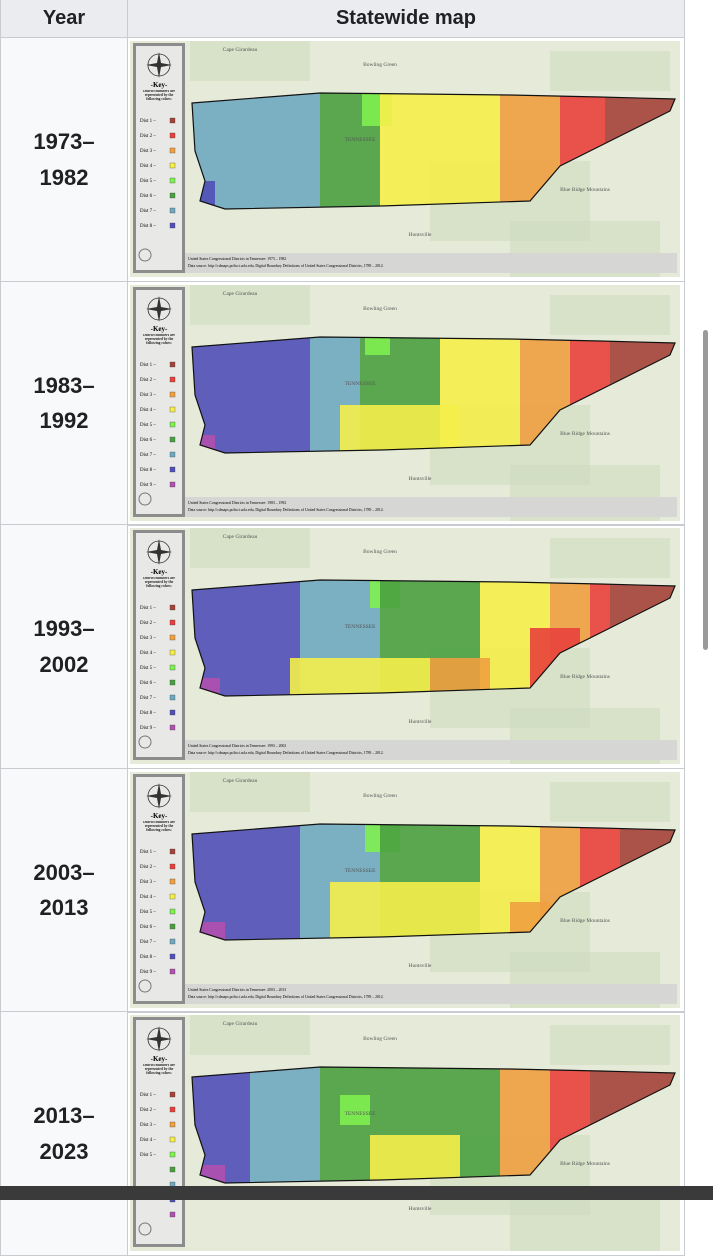 The height and width of the screenshot is (1256, 713). Describe the element at coordinates (64, 19) in the screenshot. I see `header-year: Year` at that location.